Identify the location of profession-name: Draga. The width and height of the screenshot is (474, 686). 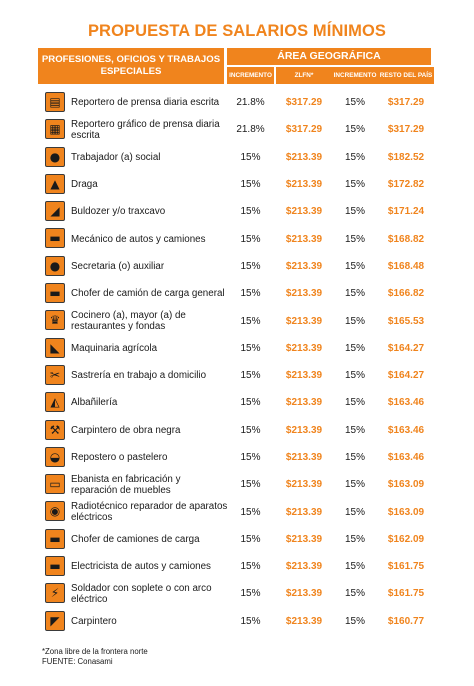
(84, 185).